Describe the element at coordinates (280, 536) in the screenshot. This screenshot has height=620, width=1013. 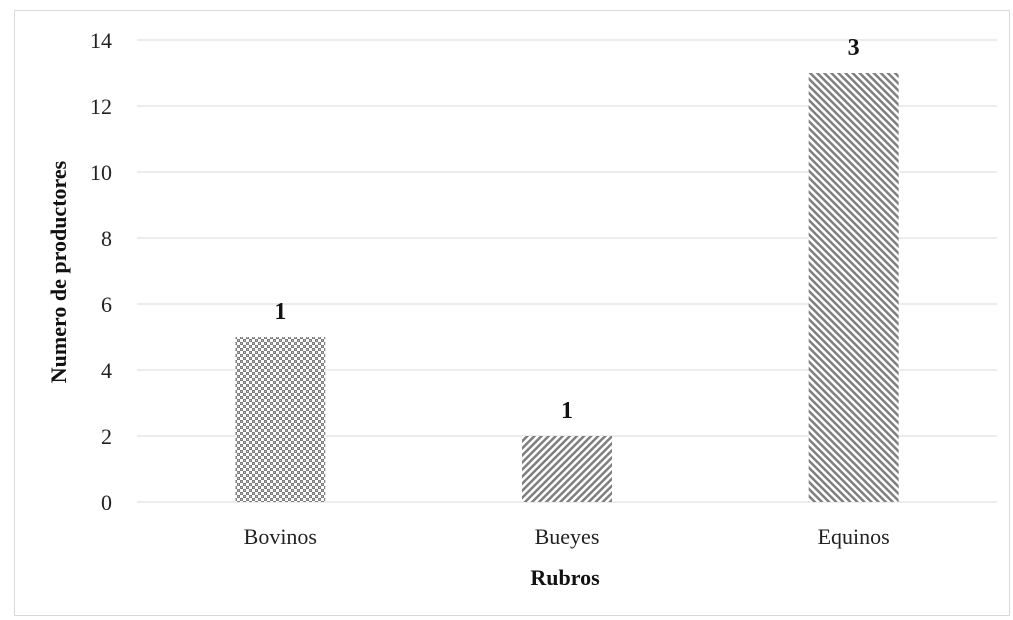
I see `x-tick-label: Bovinos` at that location.